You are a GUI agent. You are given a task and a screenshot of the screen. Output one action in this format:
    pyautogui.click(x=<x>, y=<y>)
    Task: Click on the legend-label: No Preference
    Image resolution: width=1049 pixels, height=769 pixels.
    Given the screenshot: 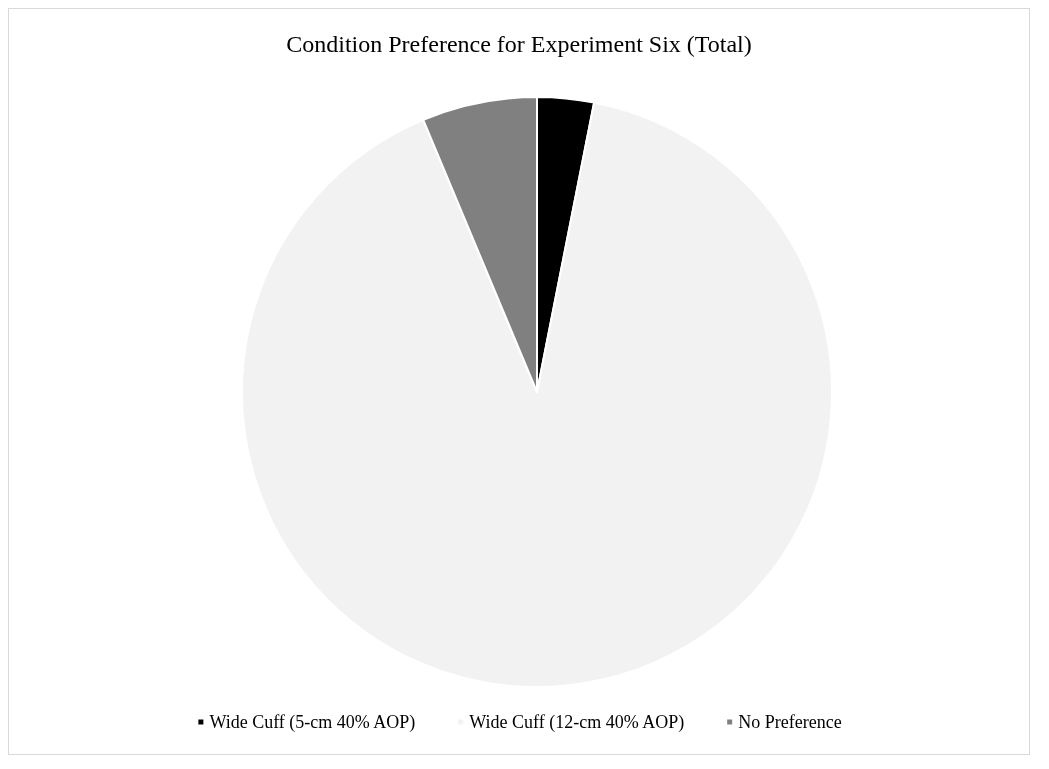 What is the action you would take?
    pyautogui.click(x=790, y=722)
    